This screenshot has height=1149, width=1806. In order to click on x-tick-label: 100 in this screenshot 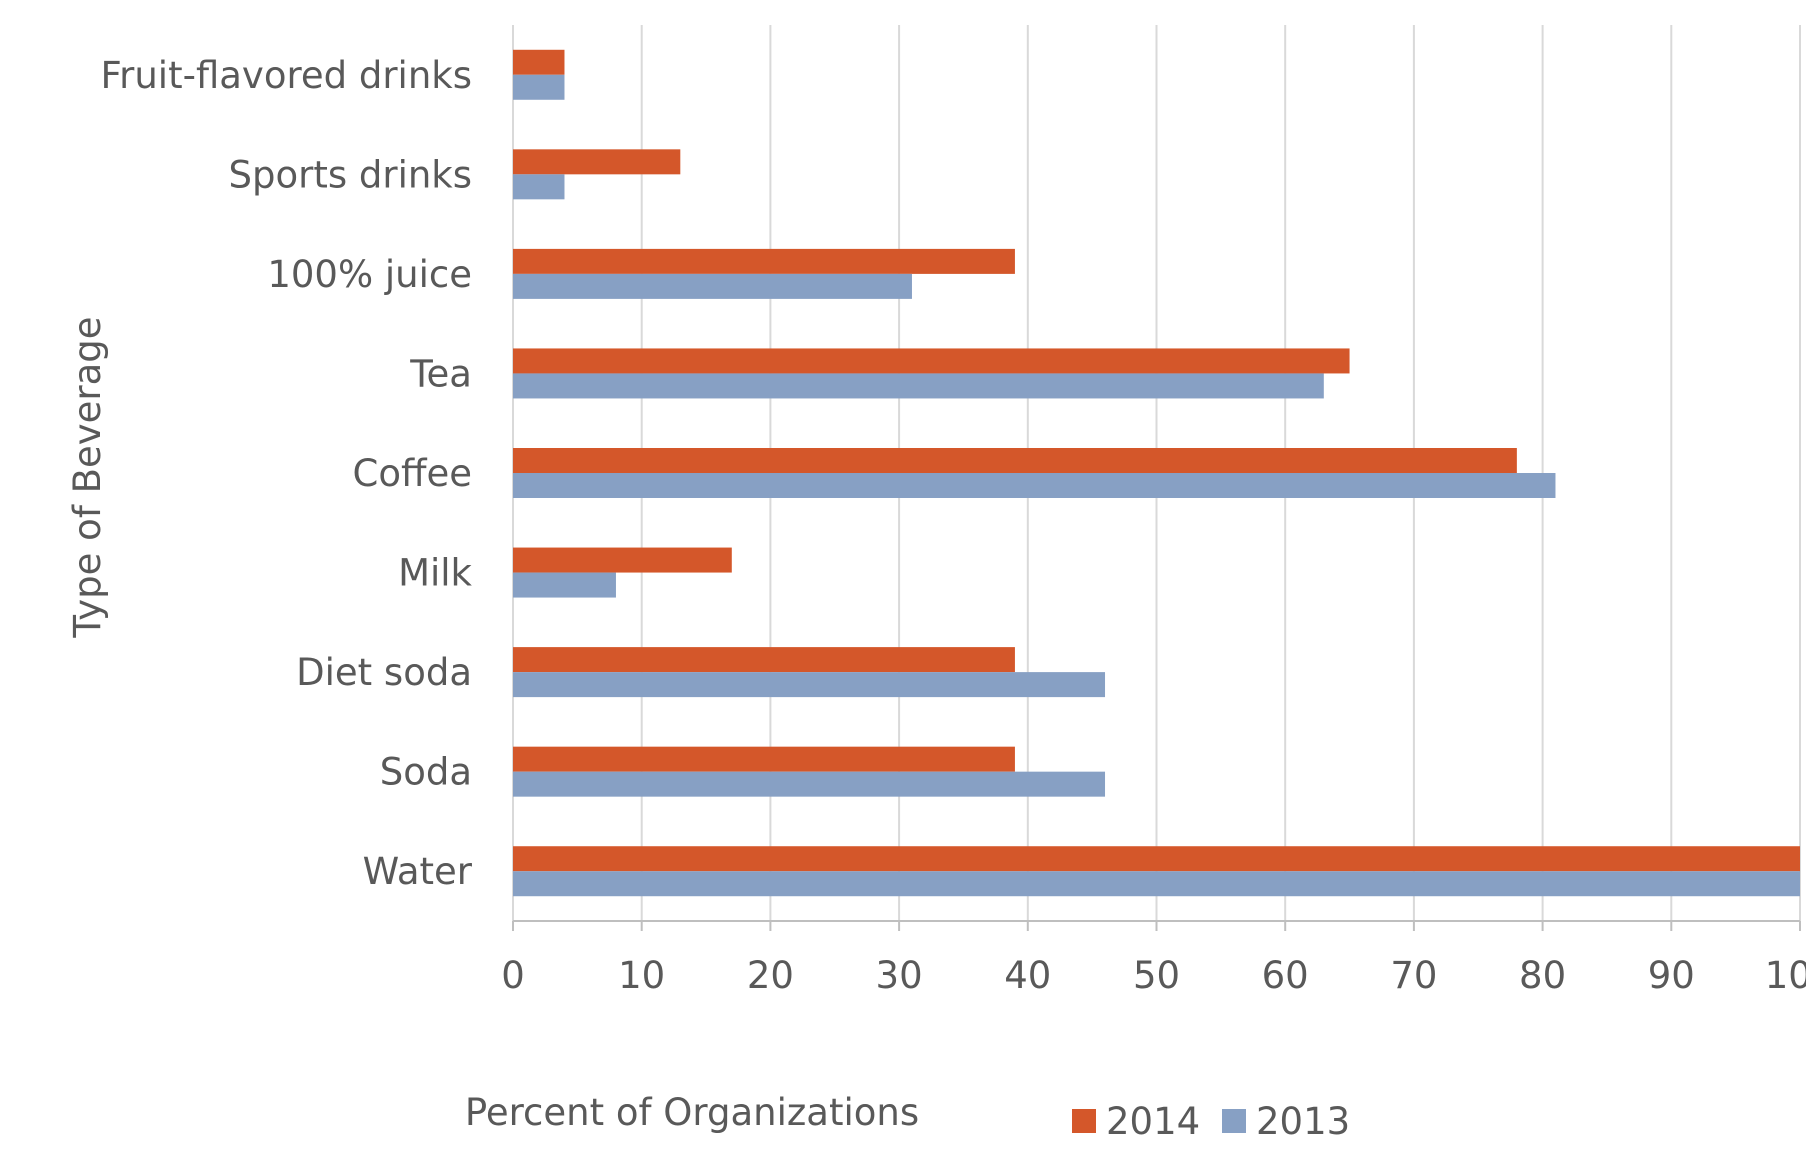, I will do `click(1785, 975)`.